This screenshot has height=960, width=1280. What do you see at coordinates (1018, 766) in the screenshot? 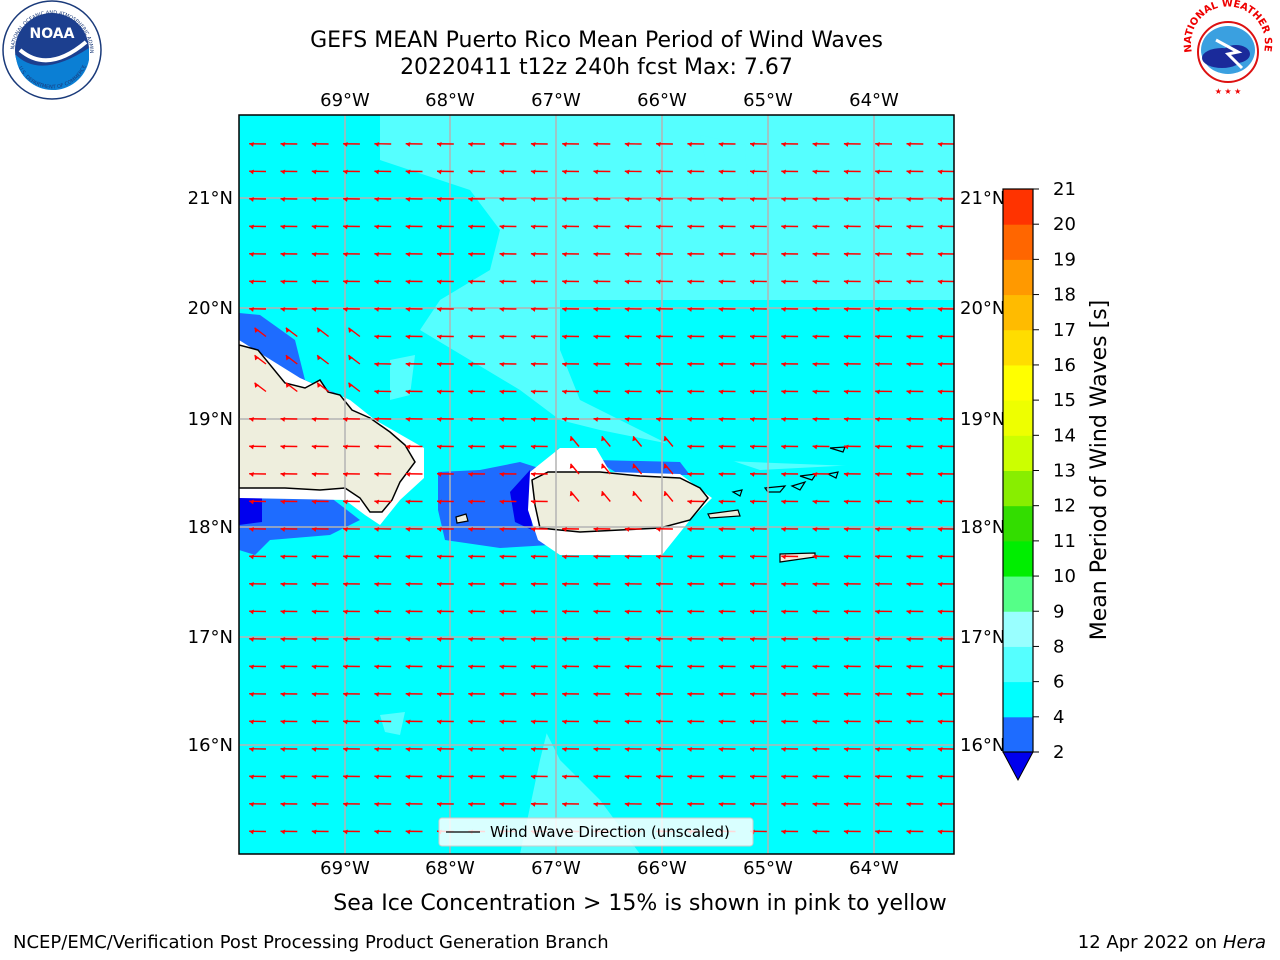
I see `colorbar-extend-triangle` at bounding box center [1018, 766].